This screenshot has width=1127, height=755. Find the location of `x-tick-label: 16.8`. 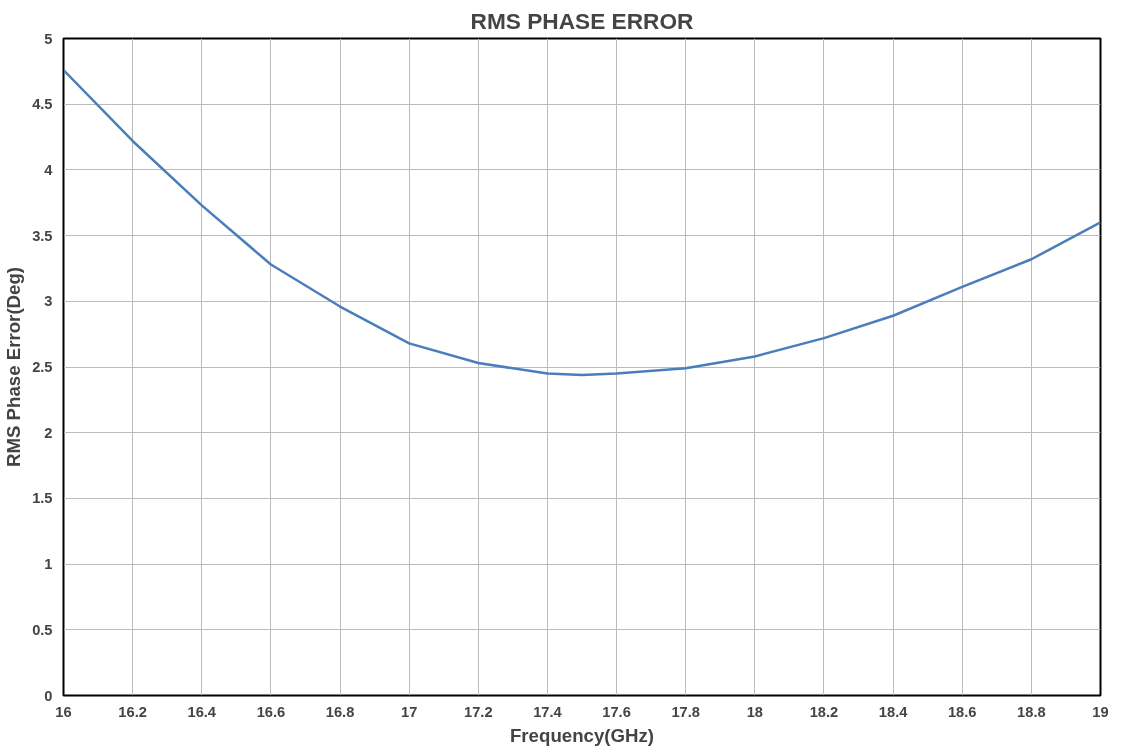

x-tick-label: 16.8 is located at coordinates (340, 711).